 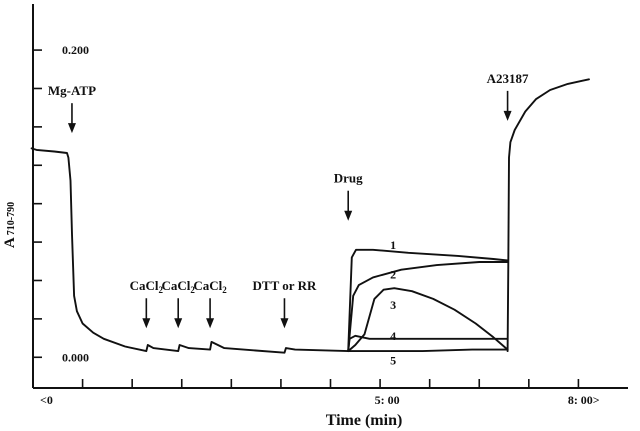 I want to click on y-axis-label-main: A, so click(x=10, y=242).